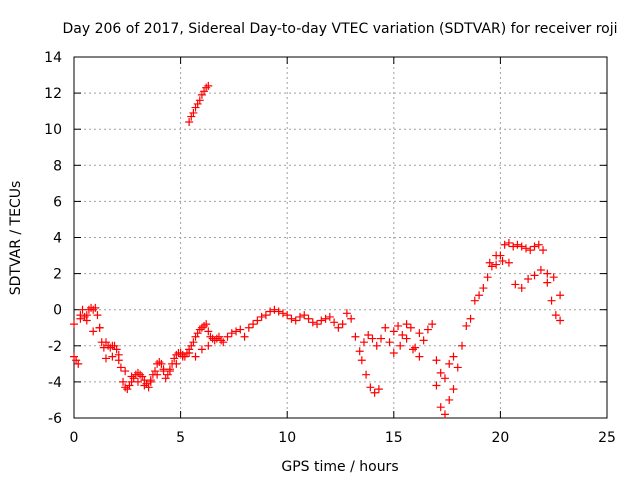 The image size is (640, 480). I want to click on y-tick-label: 4, so click(57, 239).